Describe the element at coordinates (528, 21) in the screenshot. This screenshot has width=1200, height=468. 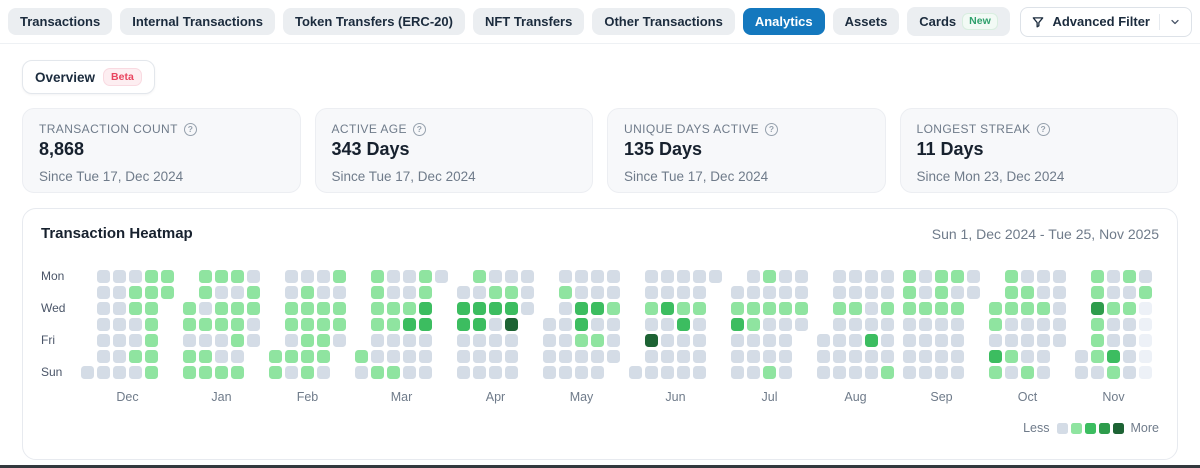
I see `tab-nft-transfers: NFT Transfers` at that location.